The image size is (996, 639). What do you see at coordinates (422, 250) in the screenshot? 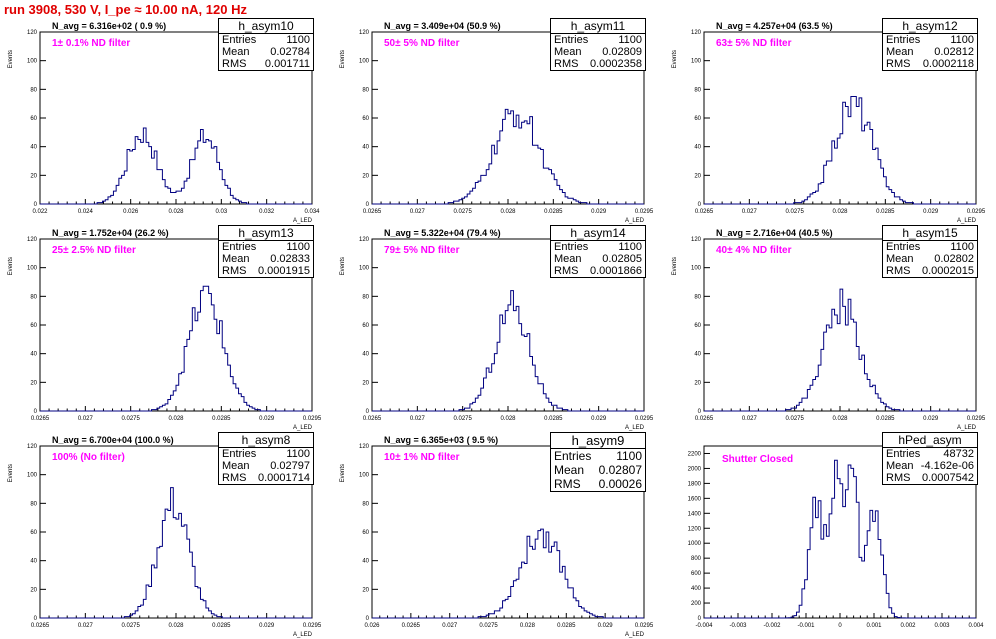
I see `filter-annotation: 79± 5% ND filter` at bounding box center [422, 250].